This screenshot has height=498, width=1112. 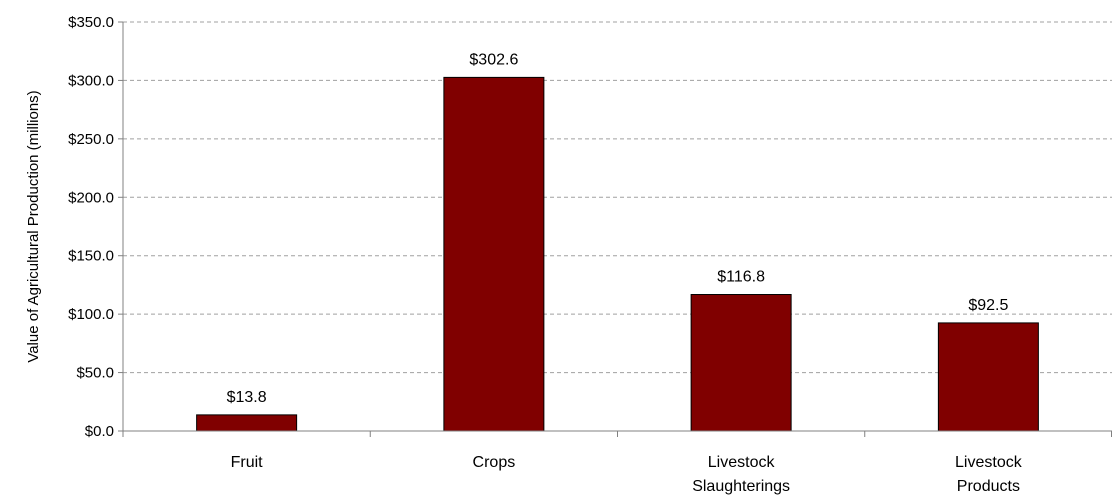 What do you see at coordinates (494, 462) in the screenshot?
I see `x-tick-label: Crops` at bounding box center [494, 462].